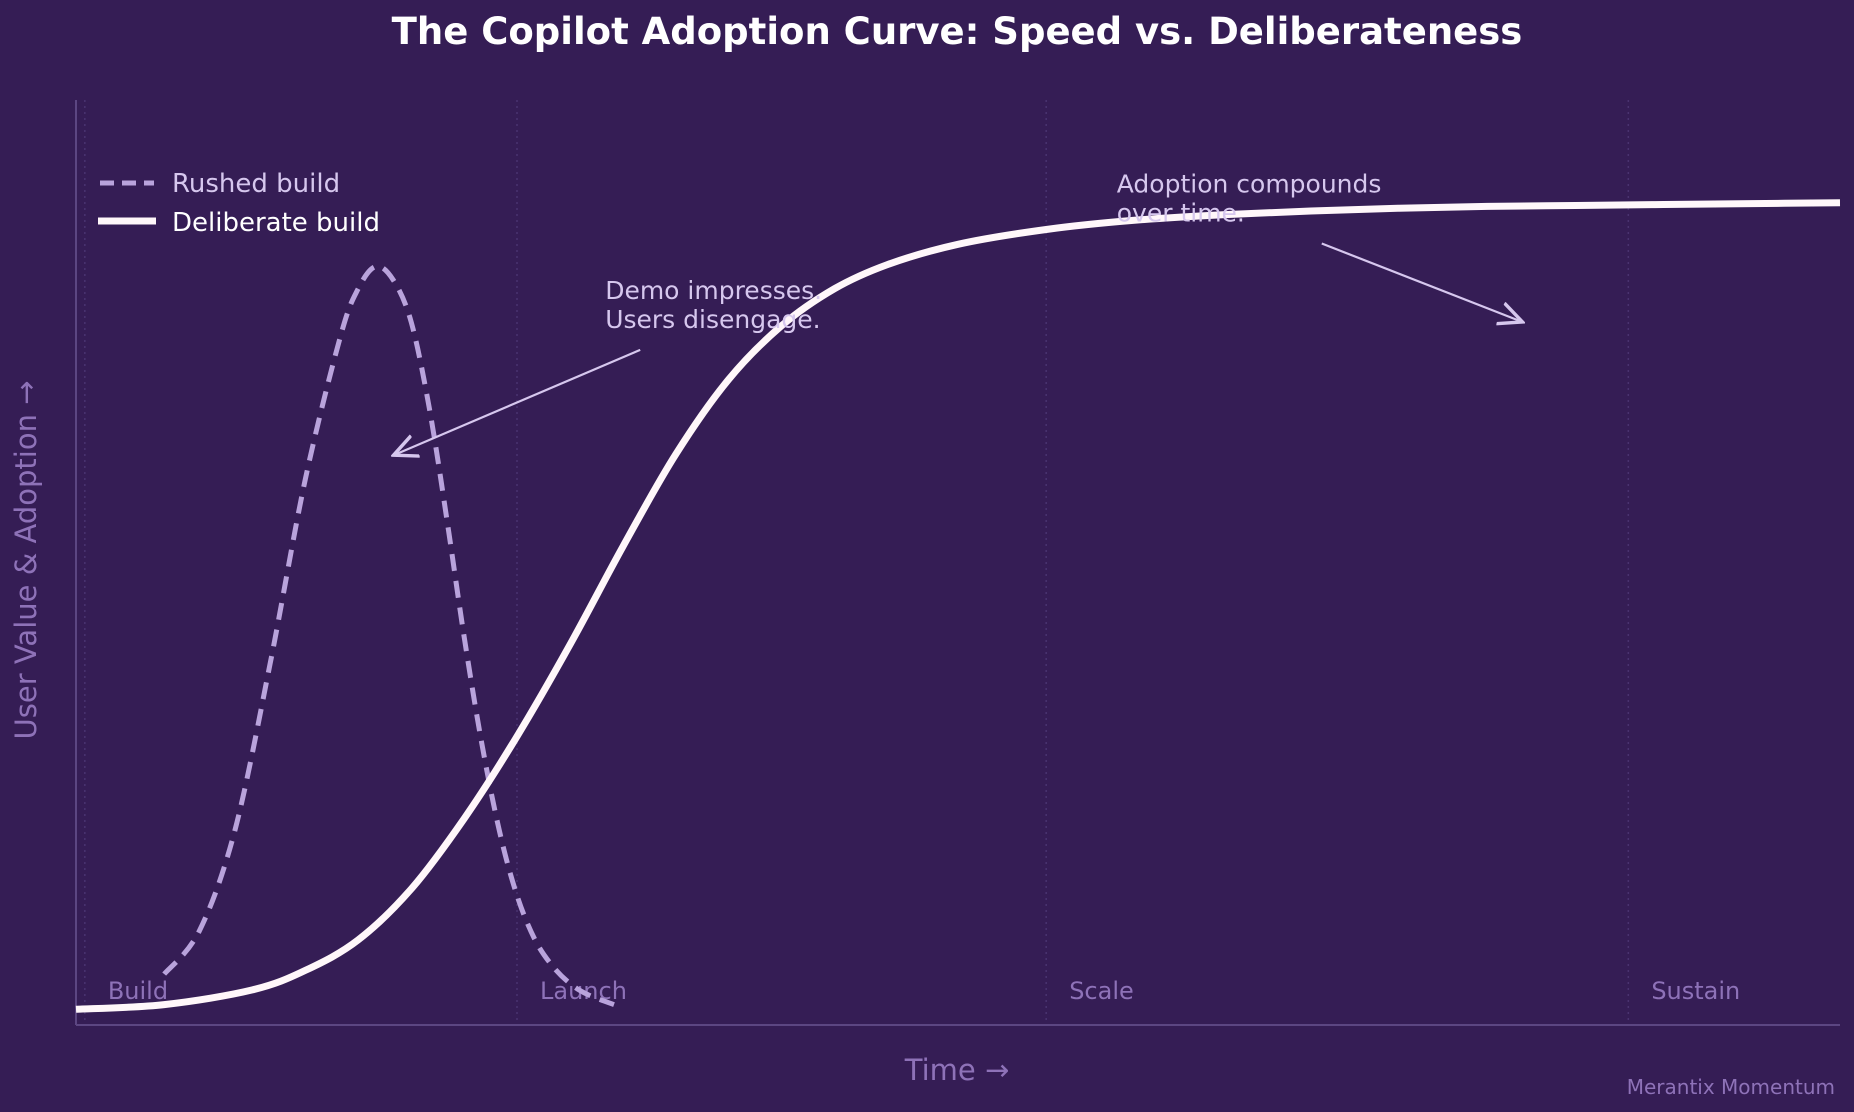  Describe the element at coordinates (138, 991) in the screenshot. I see `phase-label-build: Build` at that location.